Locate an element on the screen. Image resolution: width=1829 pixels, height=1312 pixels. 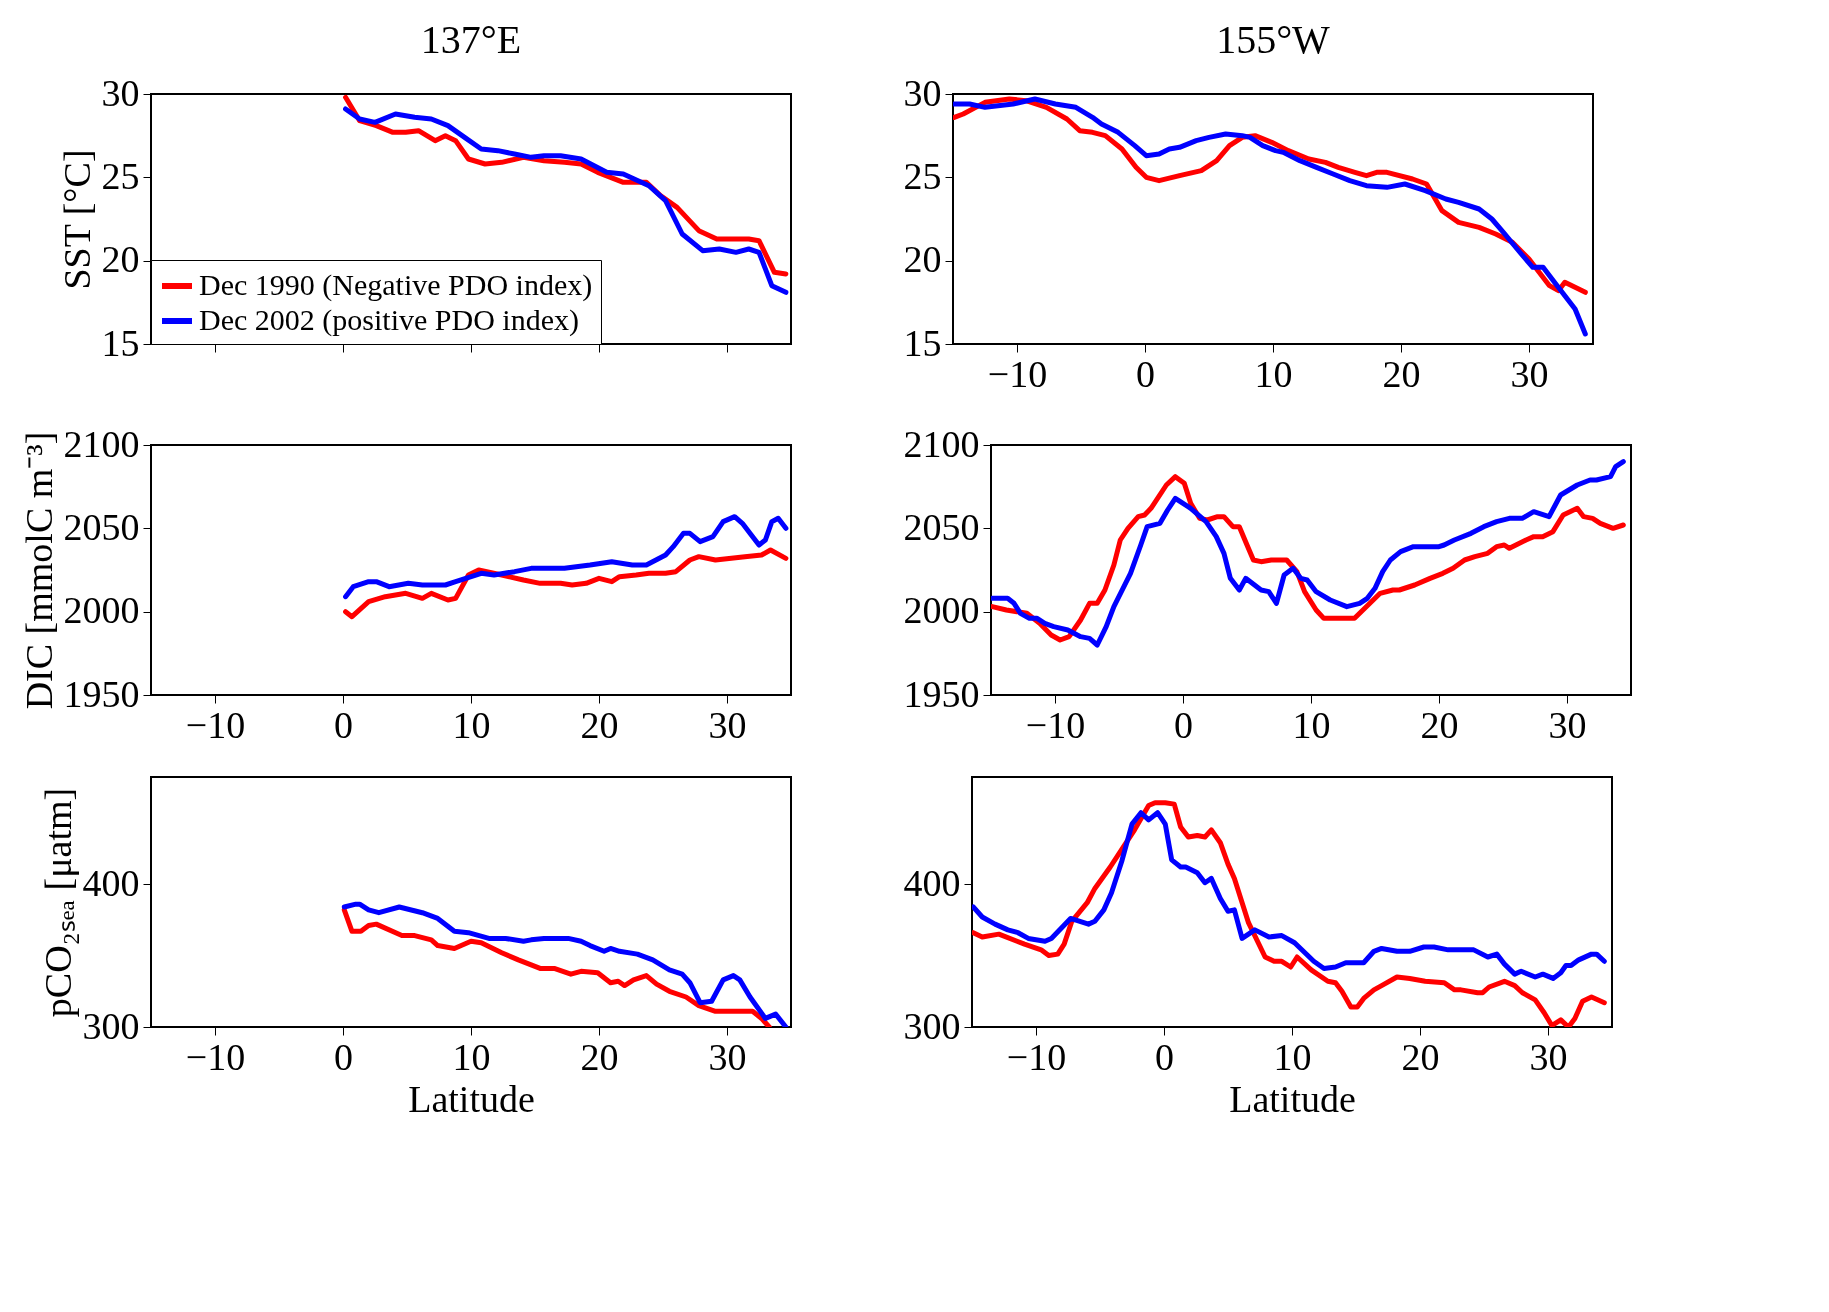
chart-title: 155°W is located at coordinates (1273, 39).